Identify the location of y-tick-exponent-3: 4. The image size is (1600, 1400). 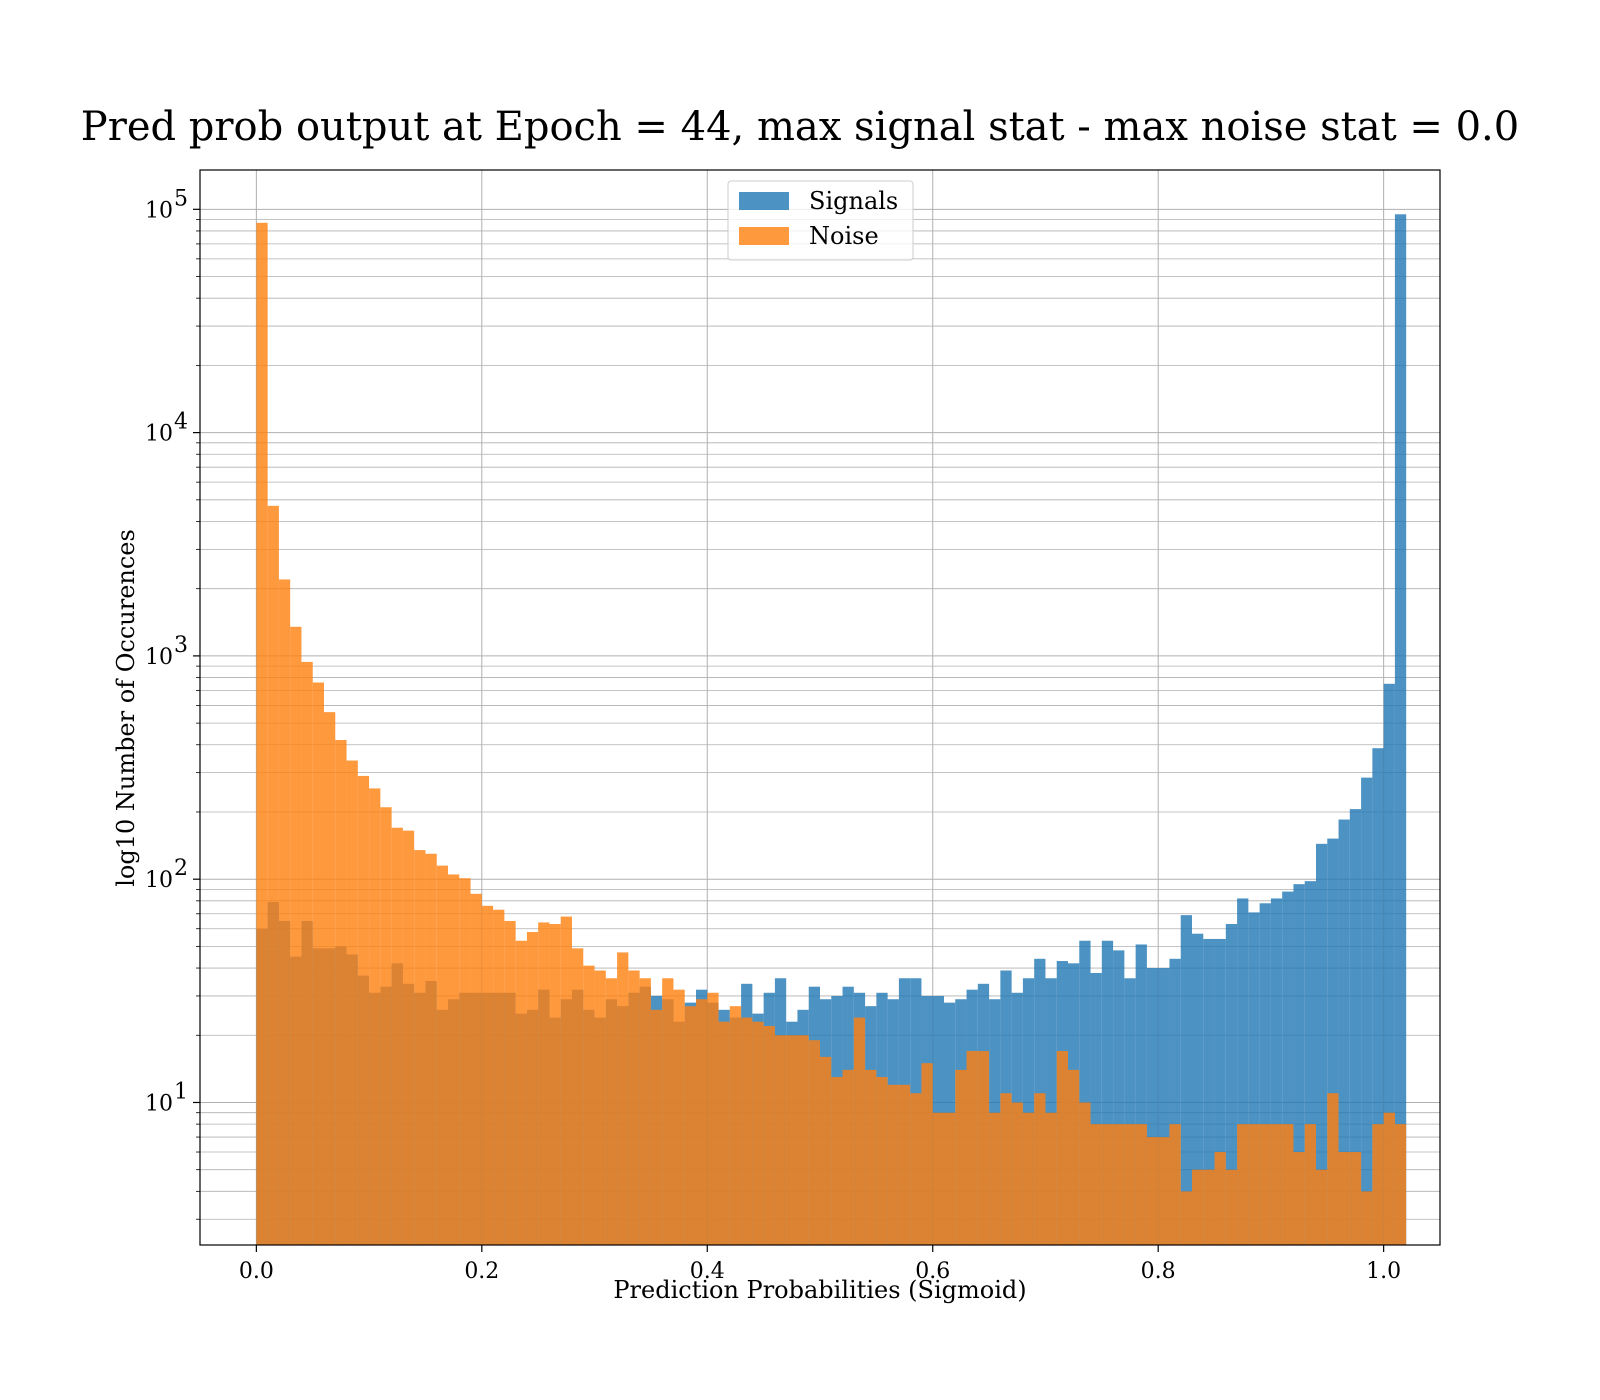
(181, 422).